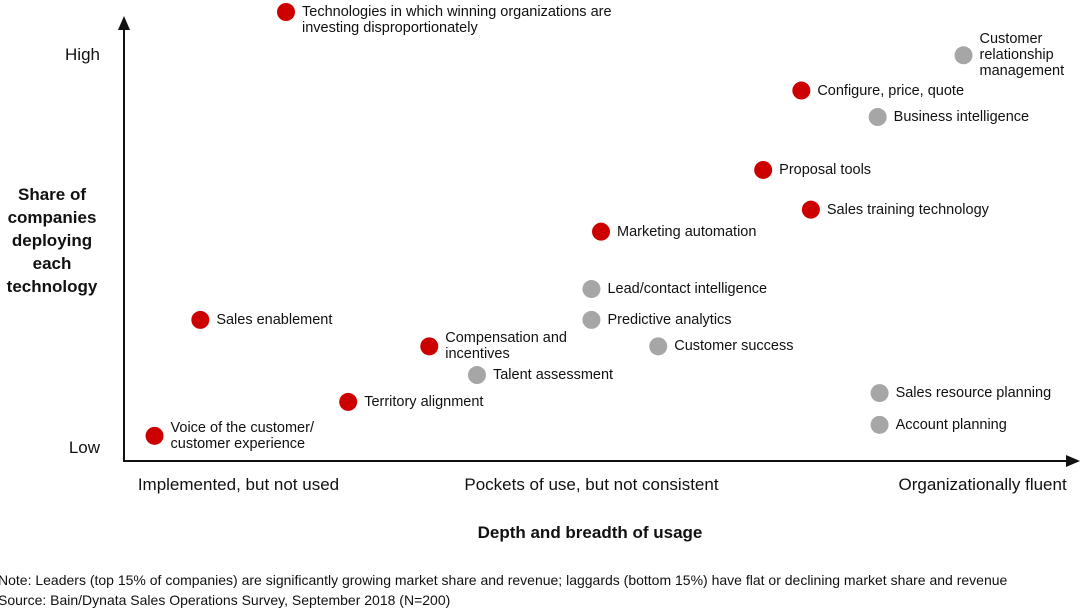 This screenshot has width=1080, height=612. Describe the element at coordinates (907, 209) in the screenshot. I see `point-label: Sales training technology` at that location.